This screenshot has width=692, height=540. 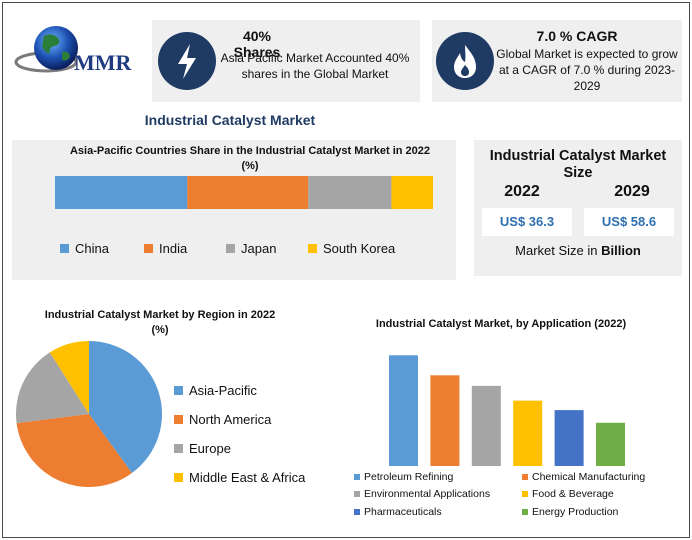 I want to click on legend-item-chemical-manufacturing: Chemical Manufacturing, so click(x=583, y=477).